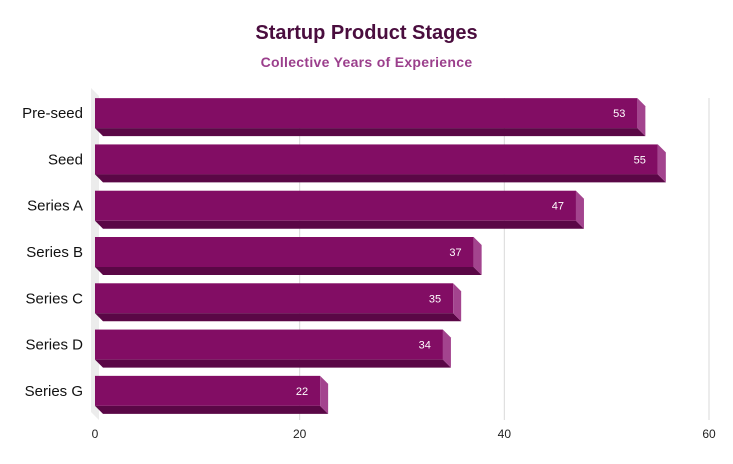 The width and height of the screenshot is (733, 464). Describe the element at coordinates (52, 113) in the screenshot. I see `y-category-label: Pre-seed` at that location.